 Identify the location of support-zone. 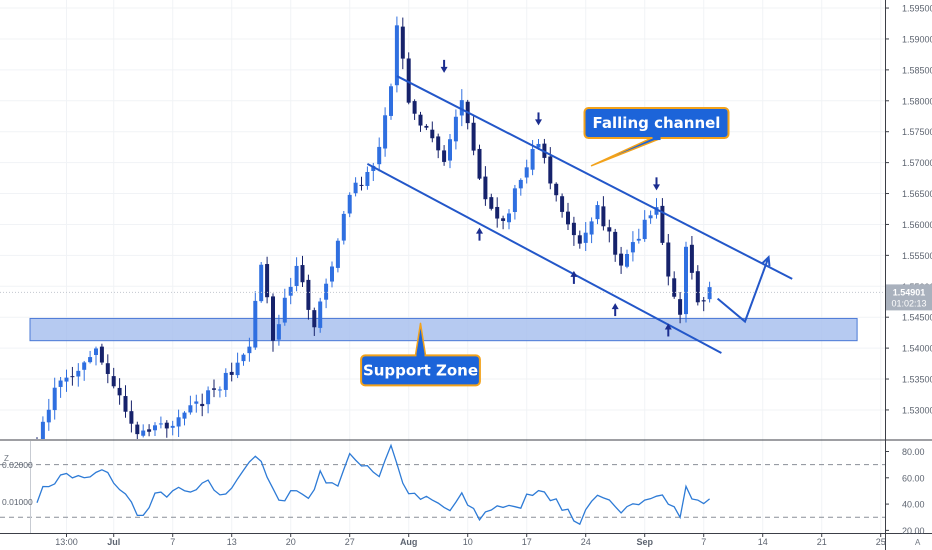
(443, 329).